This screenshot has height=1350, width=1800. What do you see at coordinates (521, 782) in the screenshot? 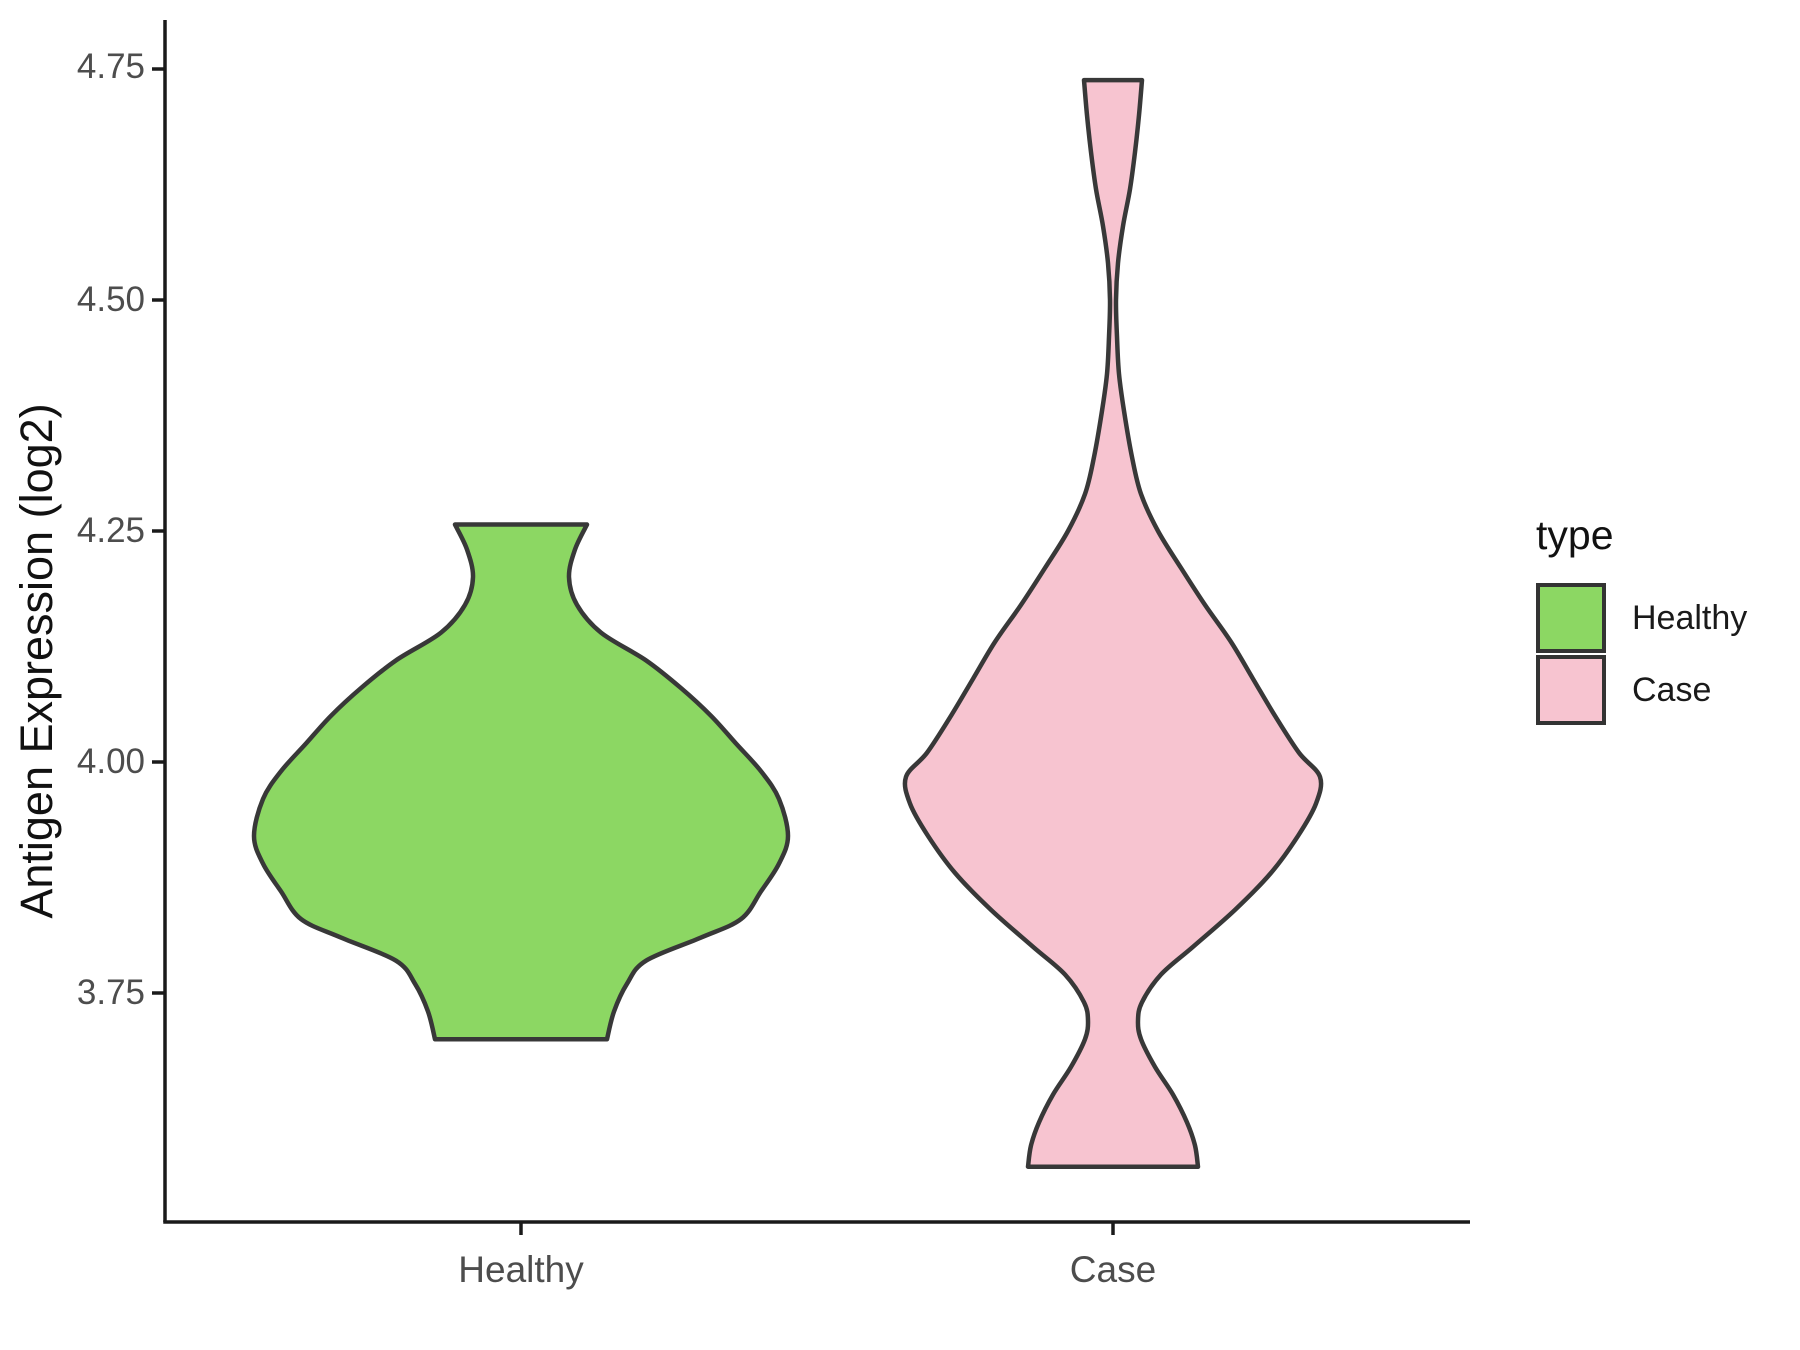
I see `violin-healthy` at bounding box center [521, 782].